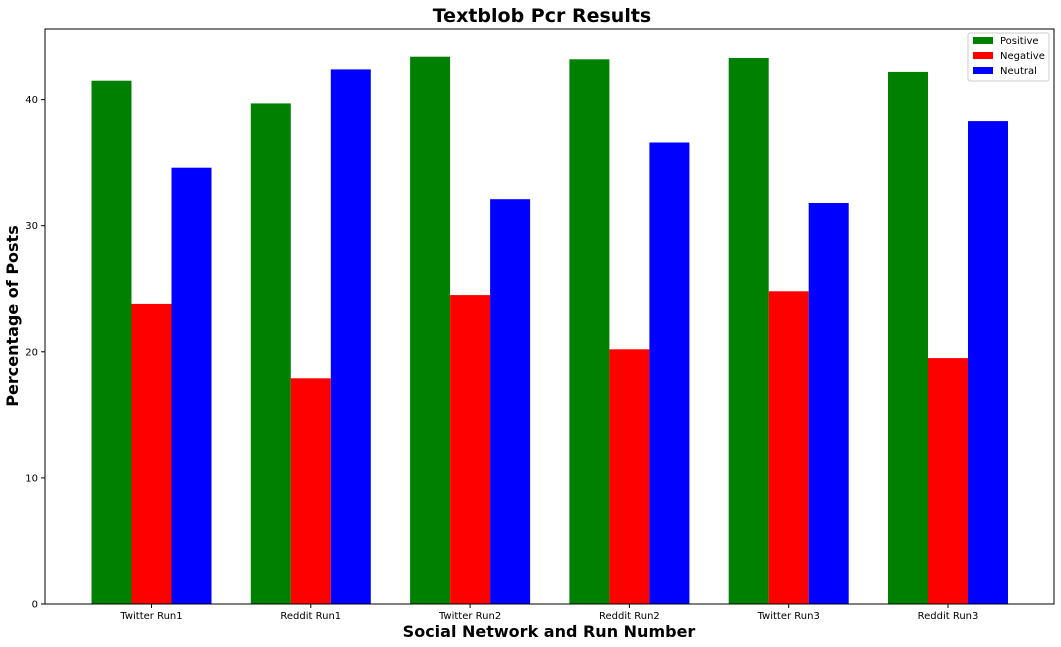  I want to click on x-tick-label: Twitter Run2, so click(469, 616).